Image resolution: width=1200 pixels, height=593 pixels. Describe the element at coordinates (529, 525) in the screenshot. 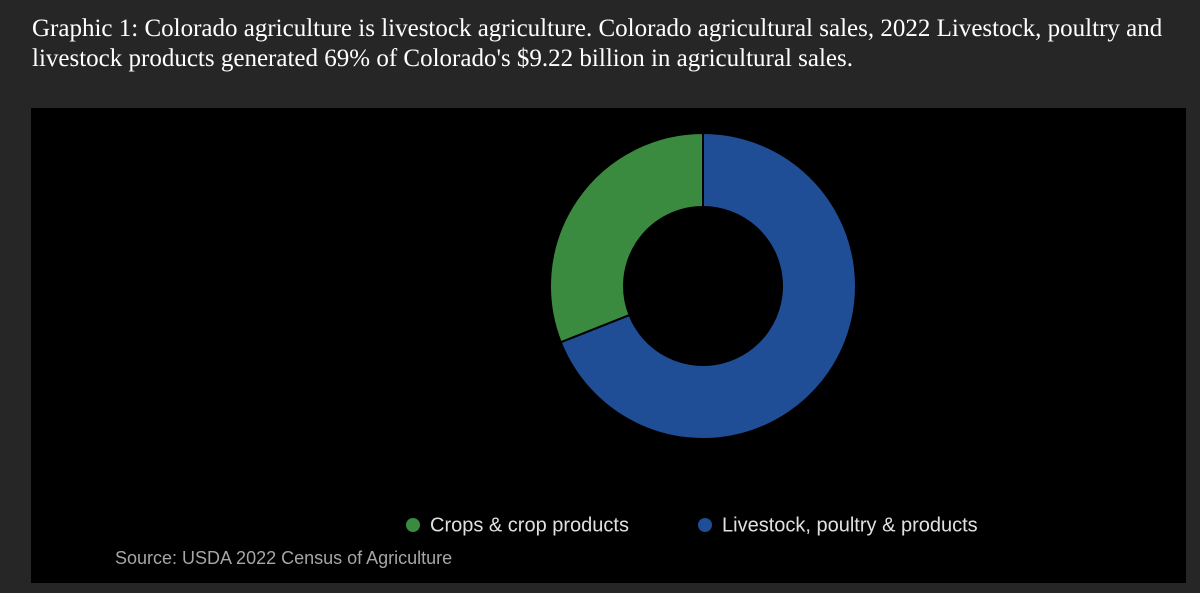

I see `legend-label: Crops & crop products` at that location.